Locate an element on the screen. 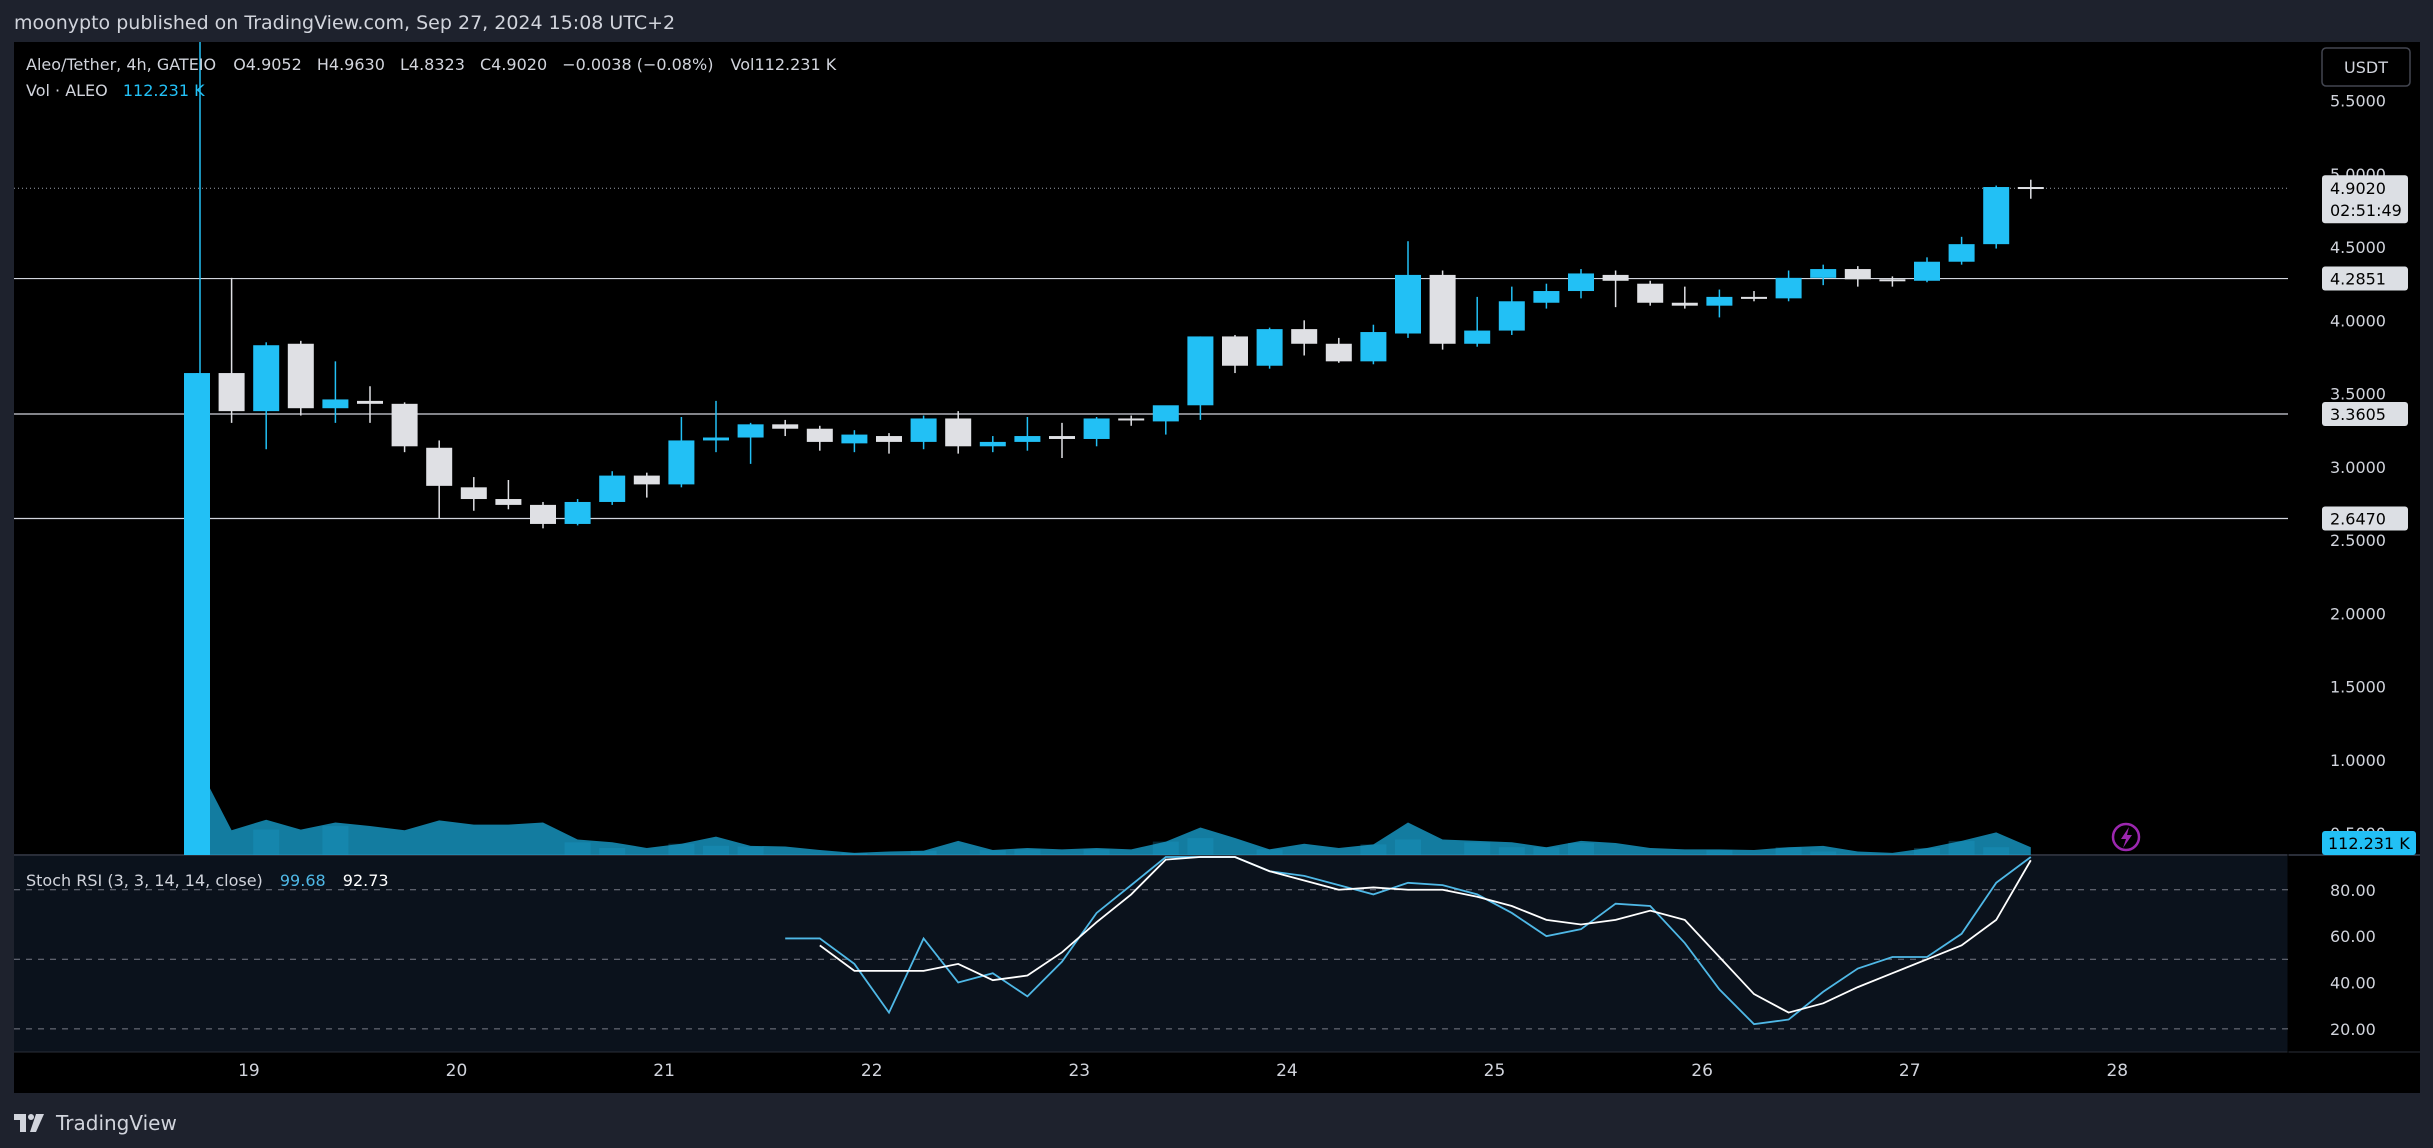 The image size is (2433, 1148). time-tick-label: 26 is located at coordinates (1702, 1071).